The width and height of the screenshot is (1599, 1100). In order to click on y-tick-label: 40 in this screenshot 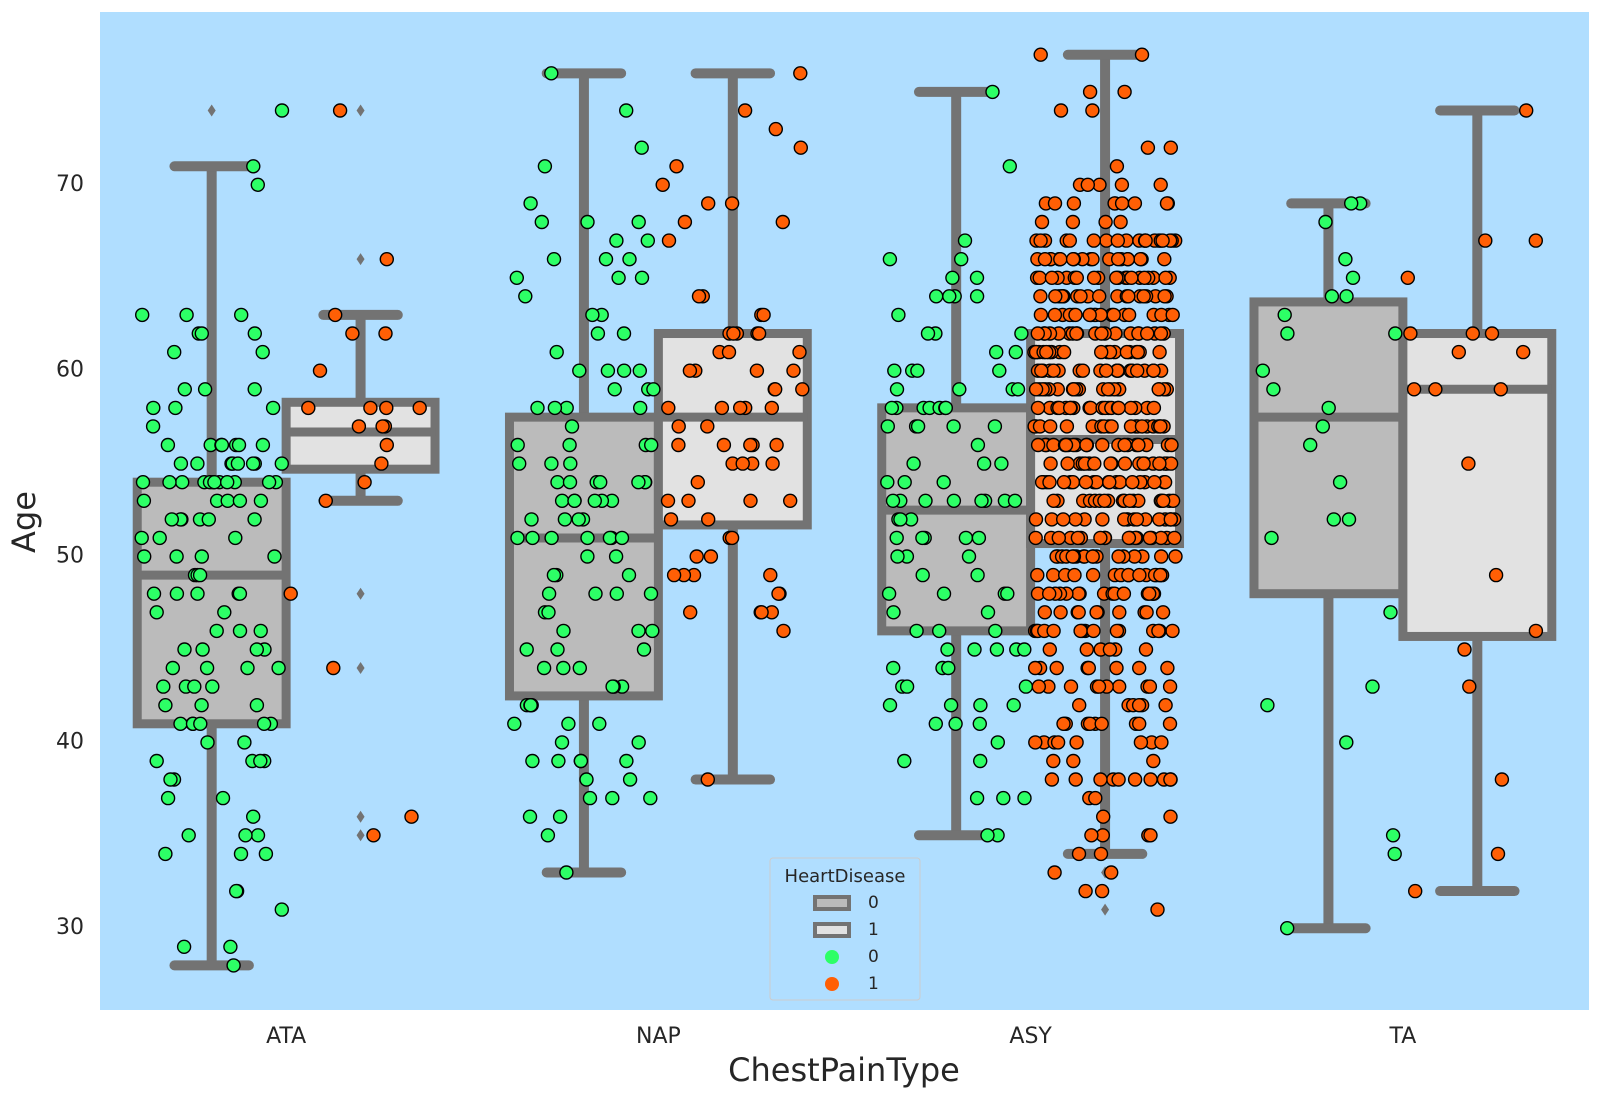, I will do `click(70, 741)`.